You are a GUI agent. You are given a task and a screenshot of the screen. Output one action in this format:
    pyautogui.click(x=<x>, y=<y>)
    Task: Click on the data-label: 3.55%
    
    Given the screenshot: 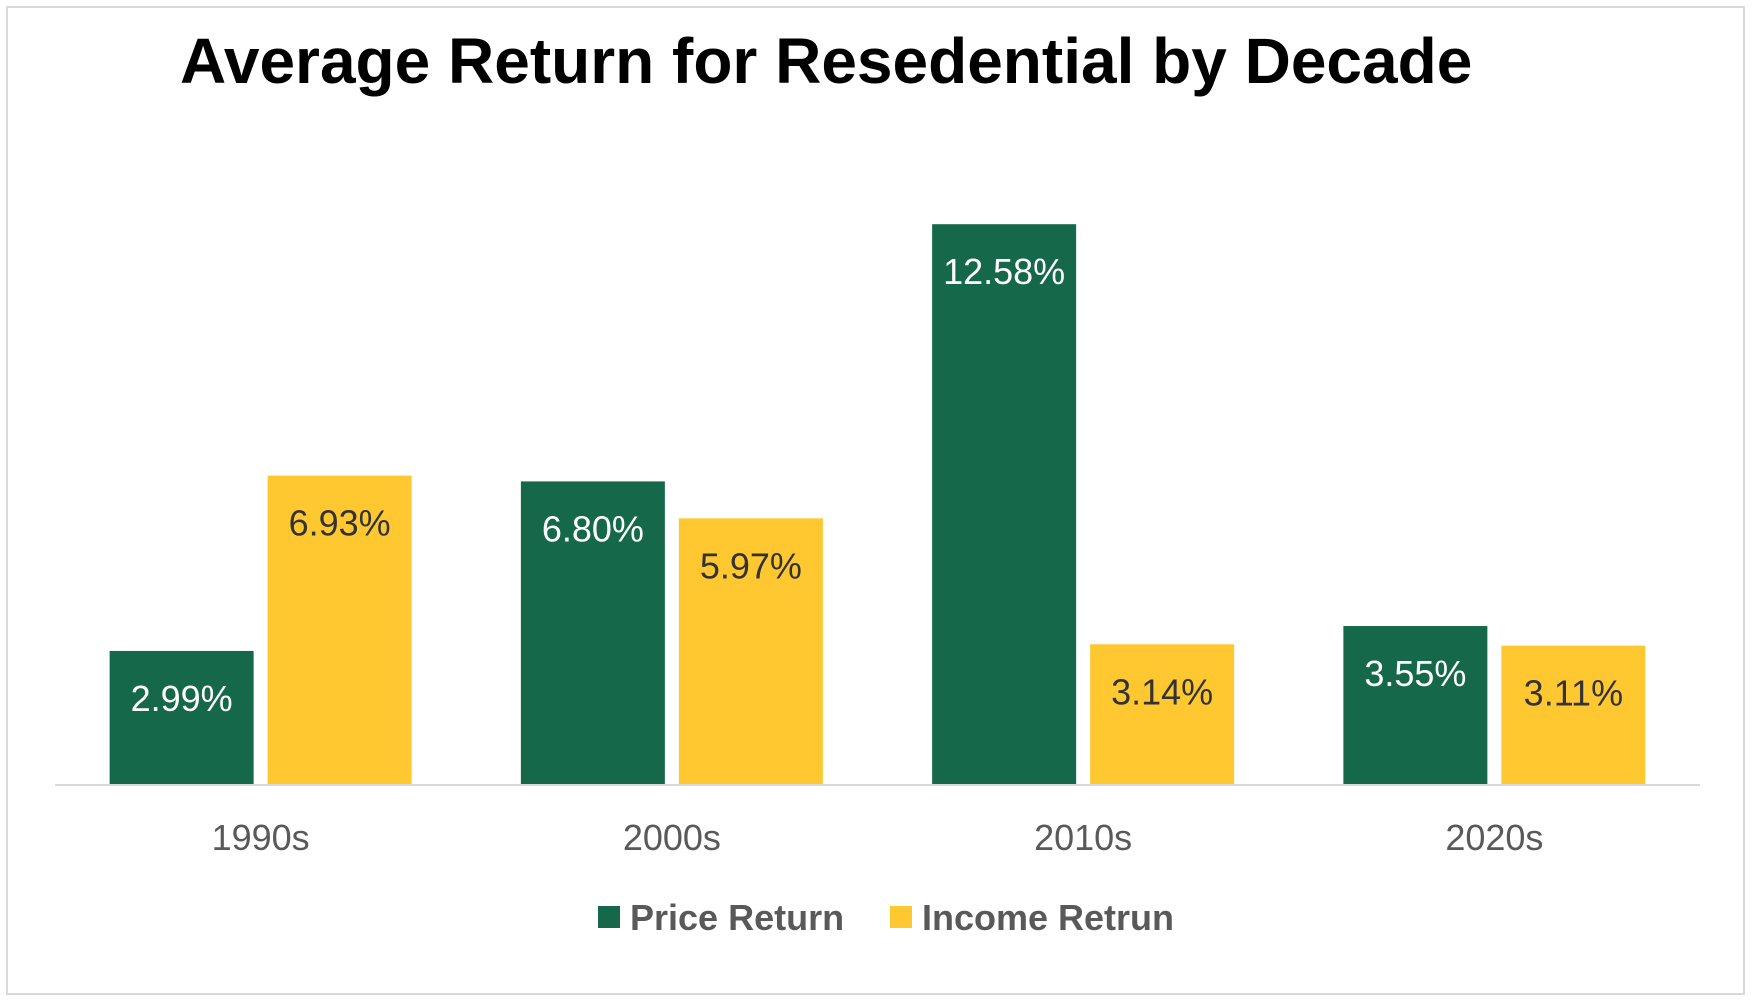 What is the action you would take?
    pyautogui.click(x=1415, y=673)
    